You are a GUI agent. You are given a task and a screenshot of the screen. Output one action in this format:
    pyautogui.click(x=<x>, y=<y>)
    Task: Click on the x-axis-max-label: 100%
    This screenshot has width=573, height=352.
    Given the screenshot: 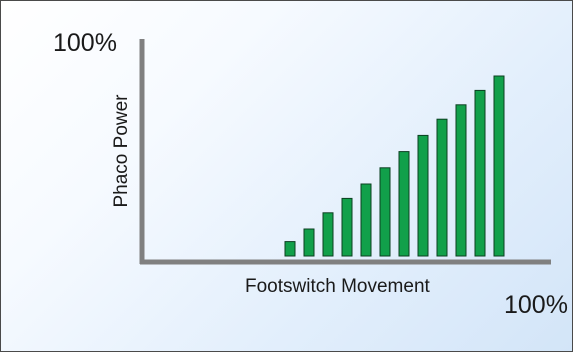 What is the action you would take?
    pyautogui.click(x=536, y=305)
    